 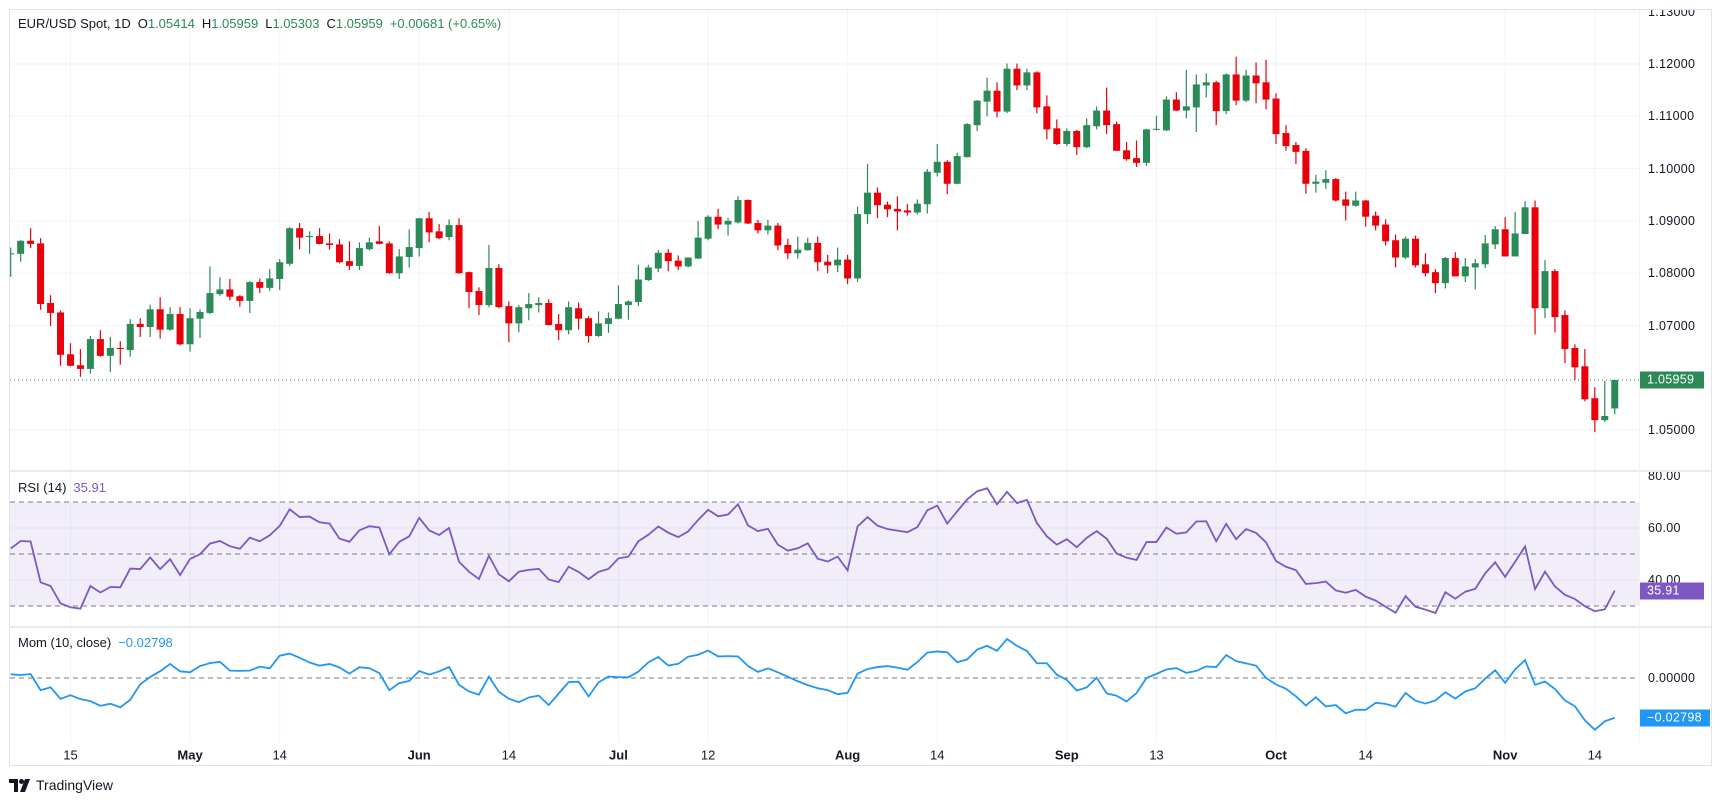 What do you see at coordinates (1676, 549) in the screenshot?
I see `rsi-axis: 80.00 60.00 40.00 35.91` at bounding box center [1676, 549].